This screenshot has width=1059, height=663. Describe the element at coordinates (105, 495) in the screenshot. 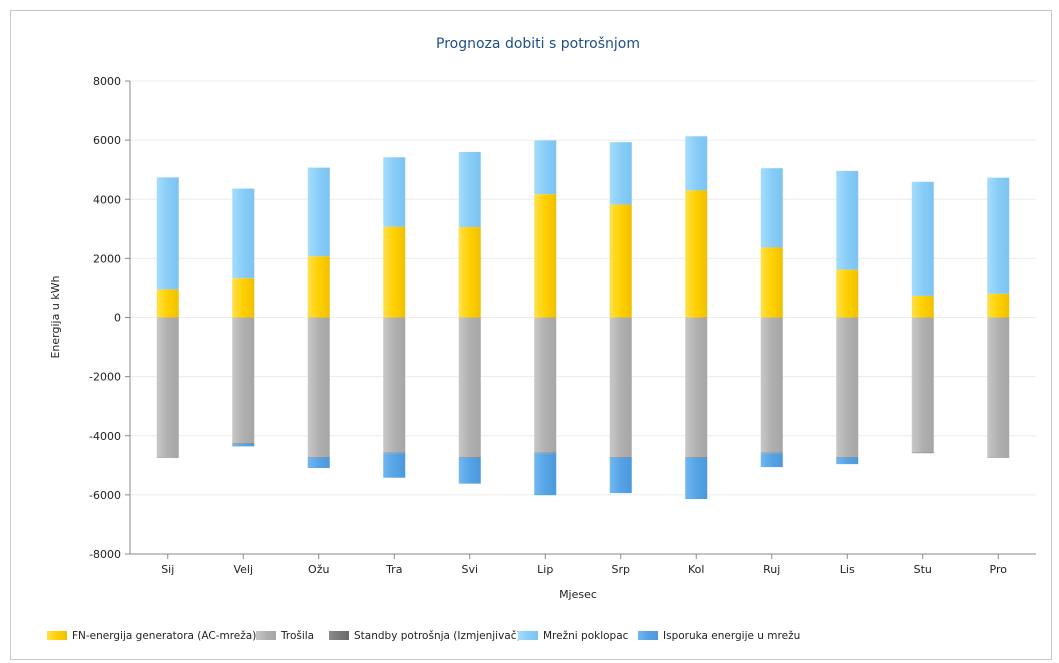

I see `y-tick-label: -6000` at that location.